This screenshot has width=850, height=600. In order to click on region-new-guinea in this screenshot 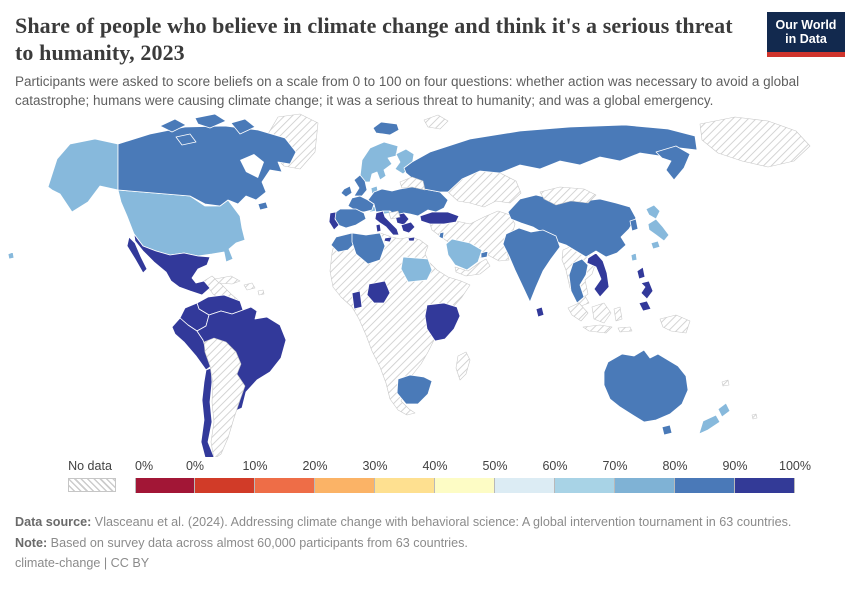, I will do `click(675, 324)`.